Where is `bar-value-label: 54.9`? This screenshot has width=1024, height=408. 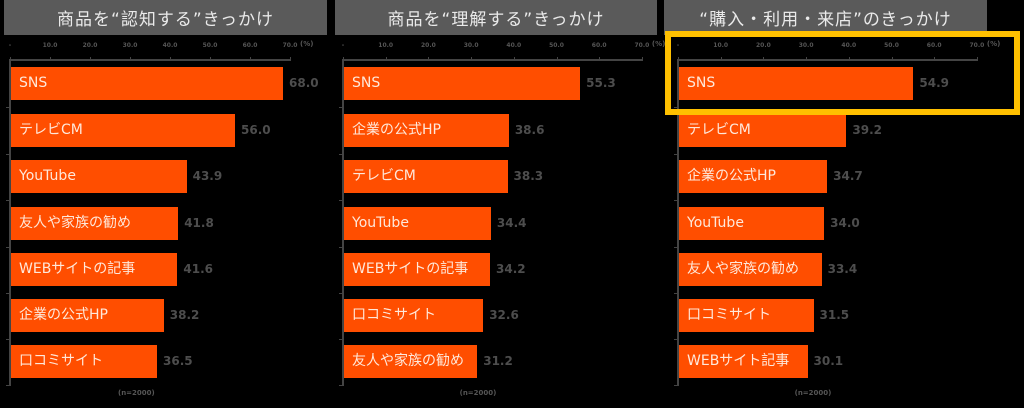
bar-value-label: 54.9 is located at coordinates (934, 83).